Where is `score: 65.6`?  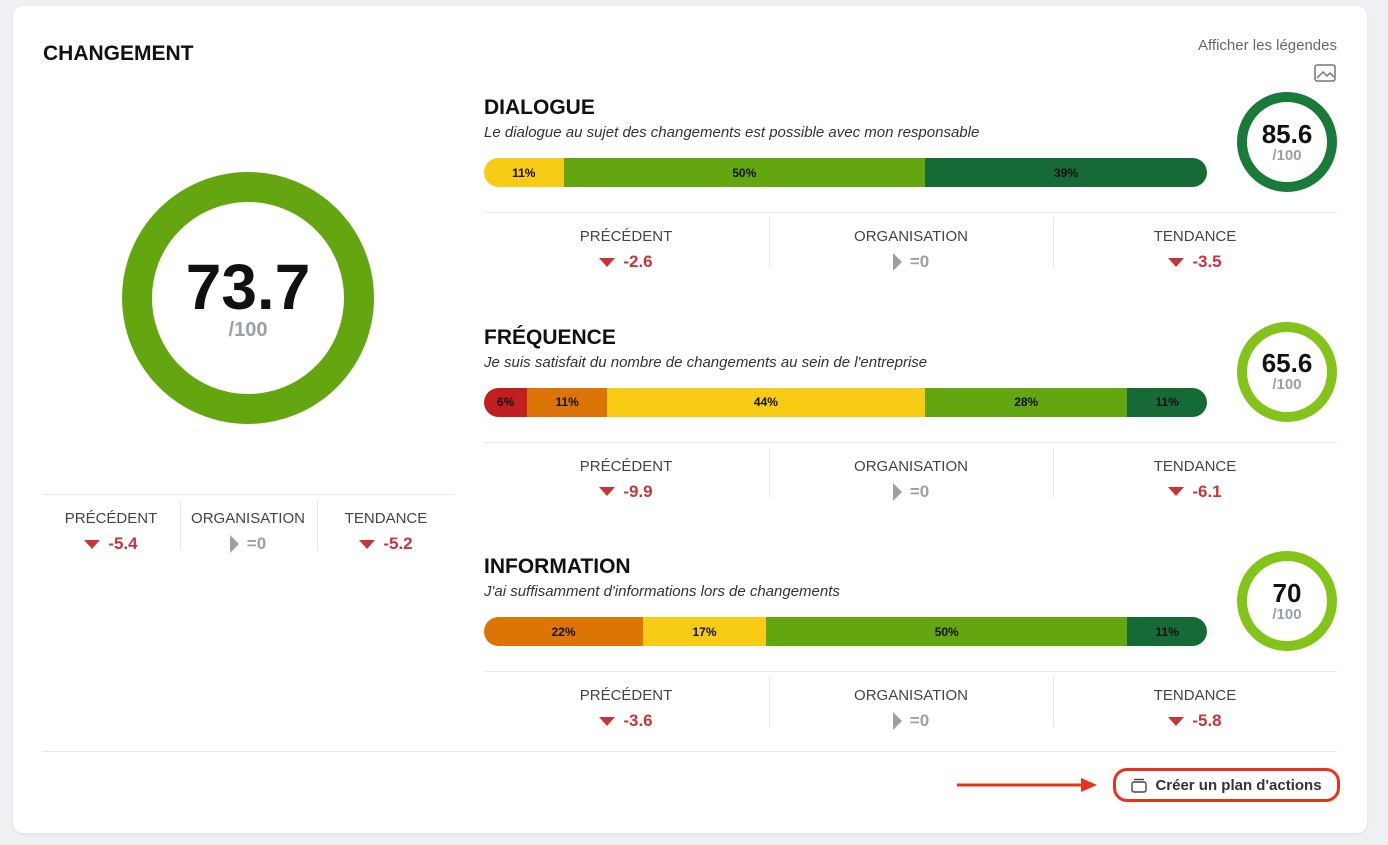 score: 65.6 is located at coordinates (1287, 363).